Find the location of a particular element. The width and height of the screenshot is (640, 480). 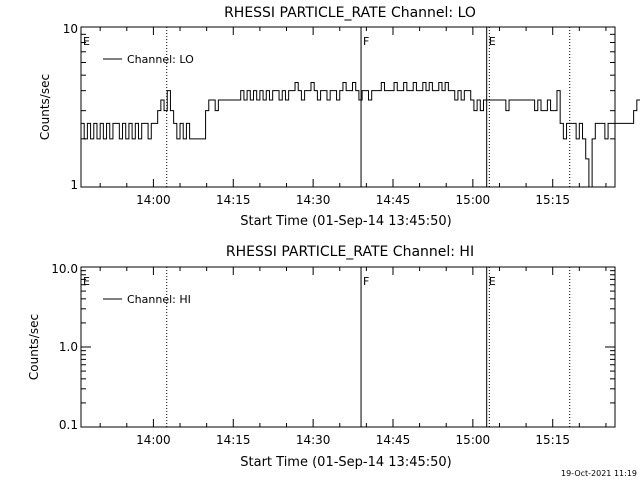

y-axis-label-lo: Counts/sec is located at coordinates (45, 107).